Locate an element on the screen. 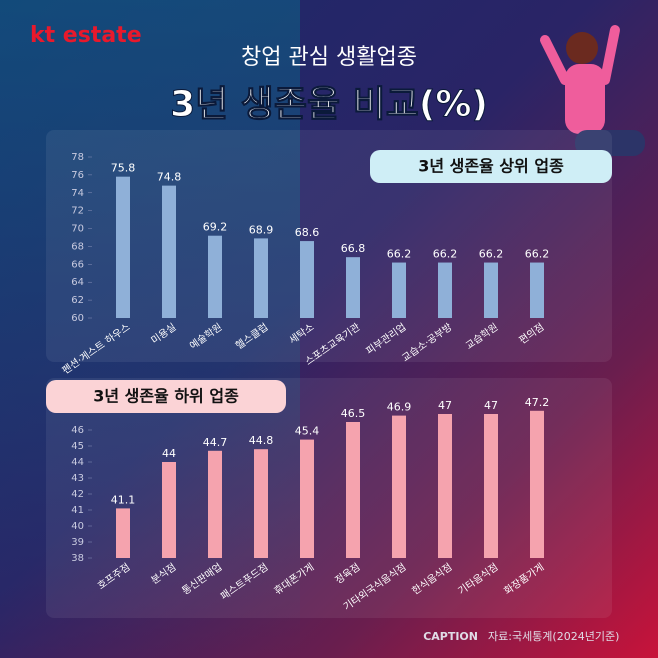 This screenshot has width=658, height=658. source: 자료:국세통계(2024년기준) is located at coordinates (553, 636).